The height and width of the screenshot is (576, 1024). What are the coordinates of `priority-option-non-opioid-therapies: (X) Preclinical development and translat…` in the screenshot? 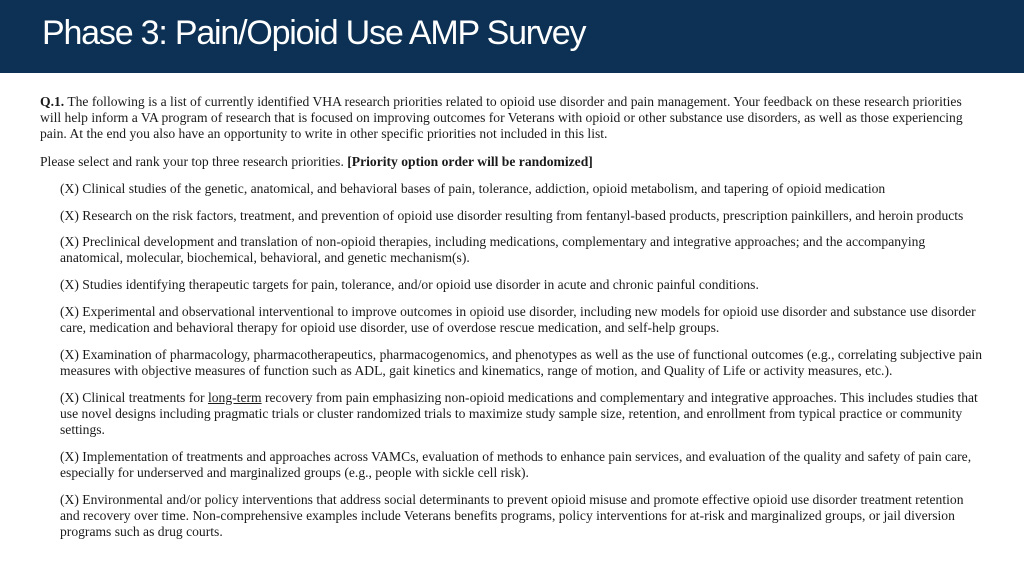 It's located at (493, 250).